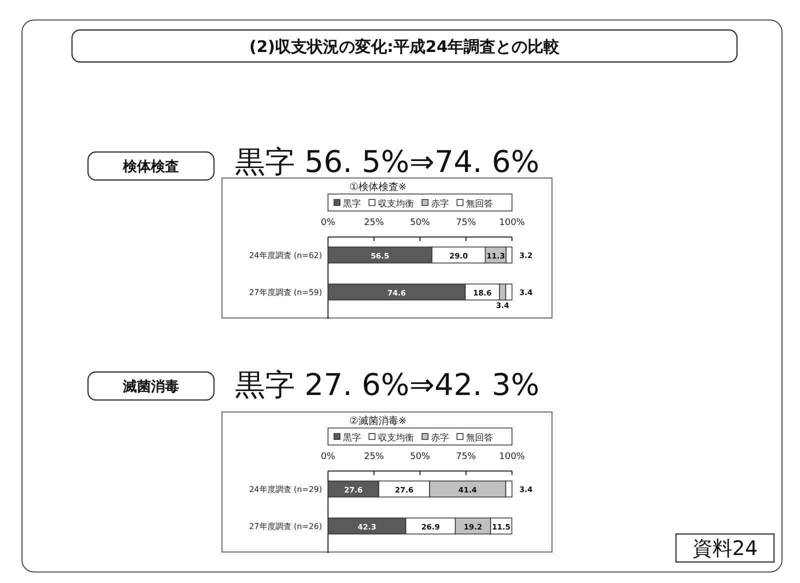 This screenshot has height=583, width=800. What do you see at coordinates (378, 421) in the screenshot?
I see `chart-title: ②滅菌消毒※` at bounding box center [378, 421].